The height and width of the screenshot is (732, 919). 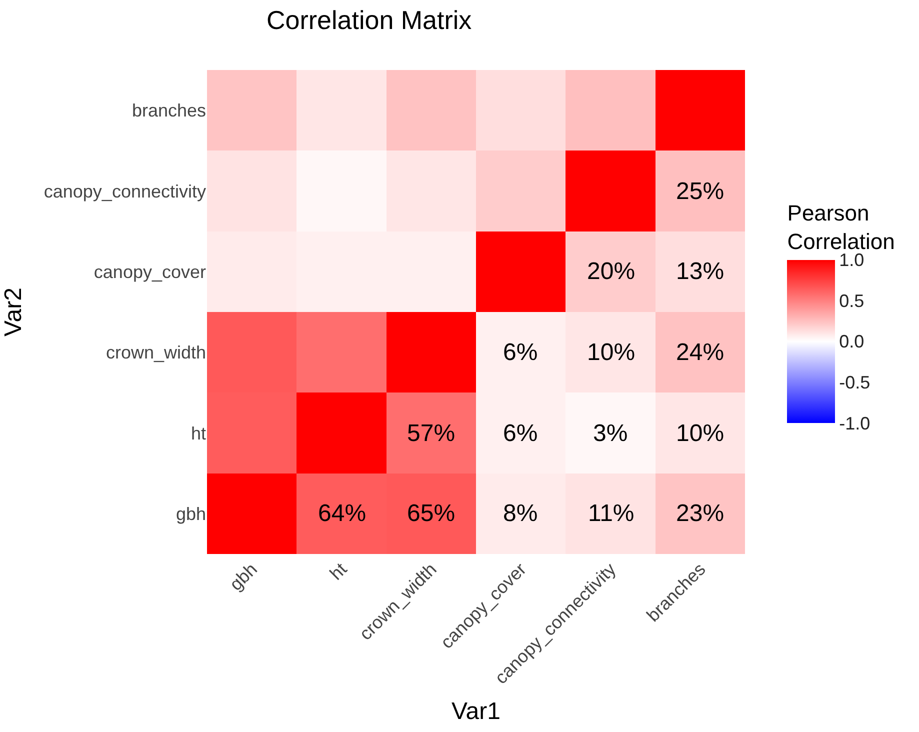 What do you see at coordinates (854, 423) in the screenshot?
I see `color-bar-label: -1.0` at bounding box center [854, 423].